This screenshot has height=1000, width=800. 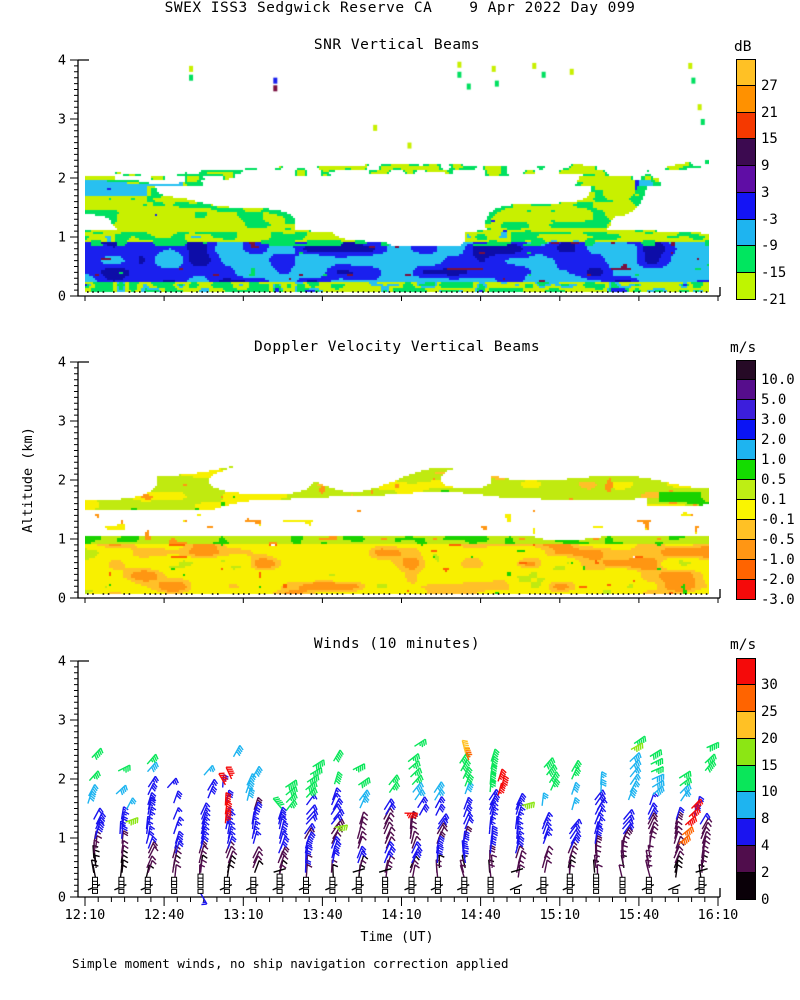 What do you see at coordinates (774, 460) in the screenshot?
I see `colorbar-label: 1.0` at bounding box center [774, 460].